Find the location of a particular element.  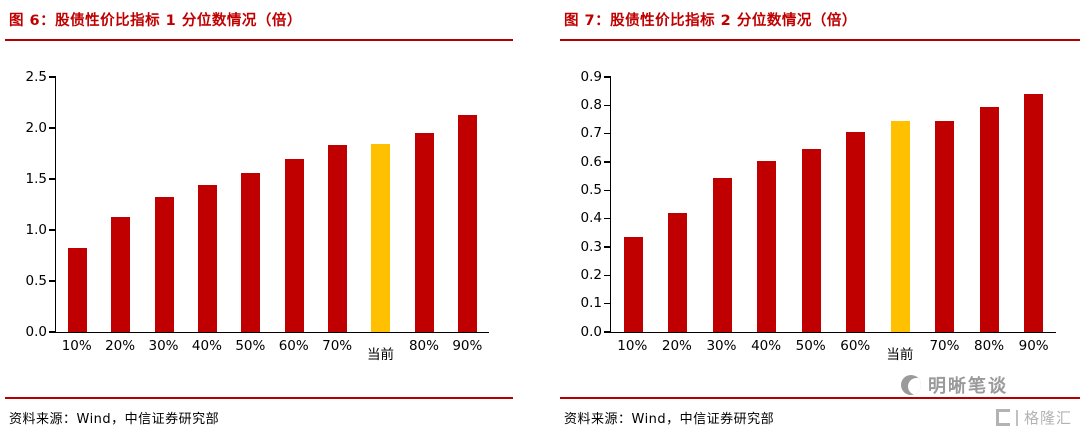

y-tick-label: 0.1 is located at coordinates (591, 302).